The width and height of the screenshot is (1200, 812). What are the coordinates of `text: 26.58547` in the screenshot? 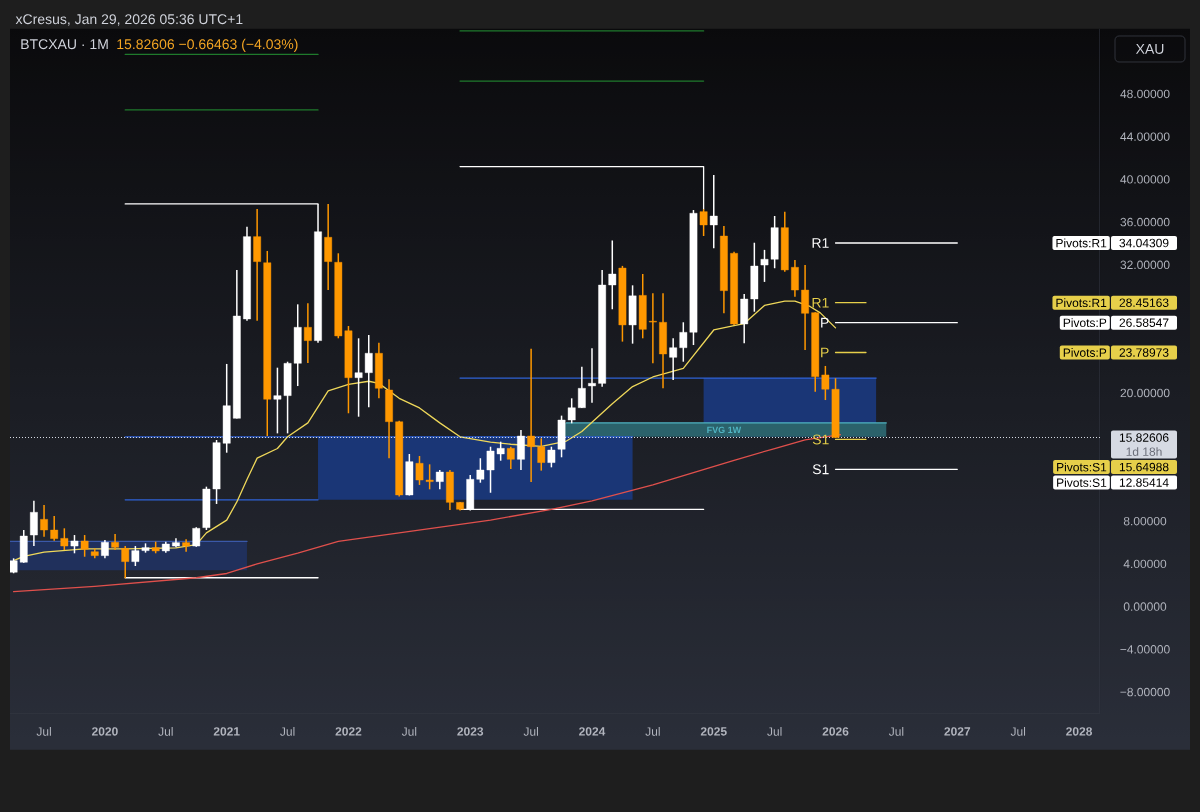 It's located at (1144, 322).